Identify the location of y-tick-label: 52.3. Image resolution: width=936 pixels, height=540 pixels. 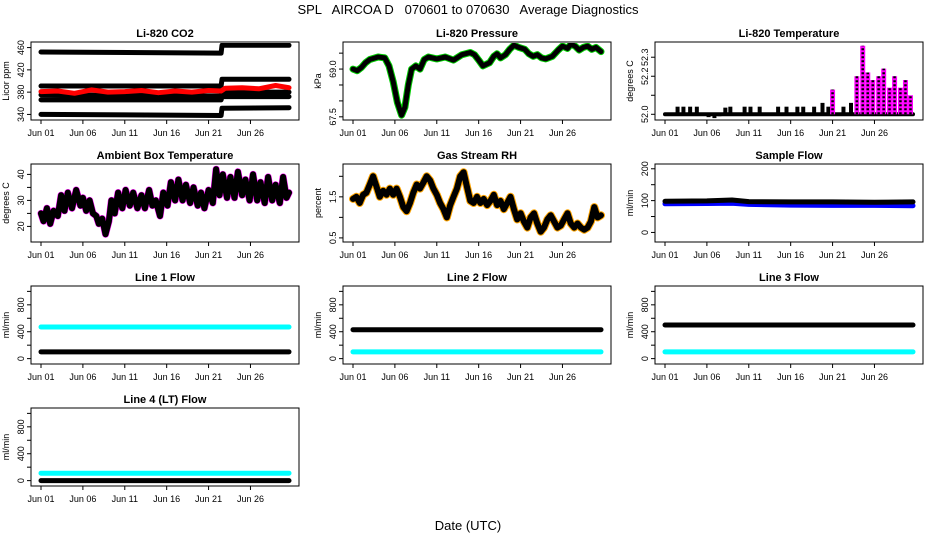
(645, 57).